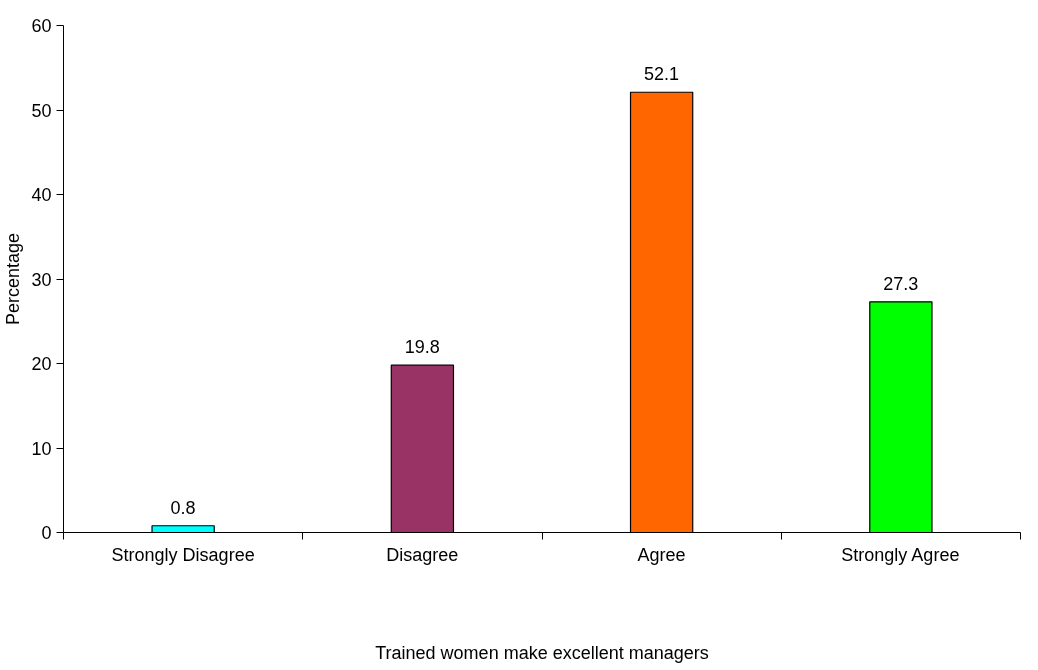 The height and width of the screenshot is (670, 1038). Describe the element at coordinates (41, 110) in the screenshot. I see `y-tick-label: 50` at that location.